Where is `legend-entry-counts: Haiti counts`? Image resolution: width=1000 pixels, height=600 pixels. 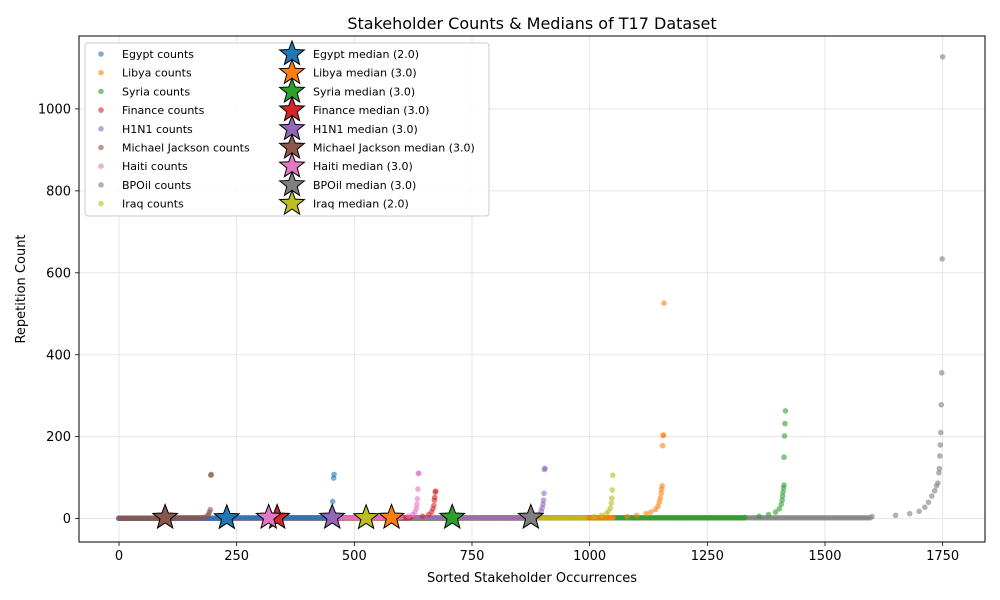 legend-entry-counts: Haiti counts is located at coordinates (143, 166).